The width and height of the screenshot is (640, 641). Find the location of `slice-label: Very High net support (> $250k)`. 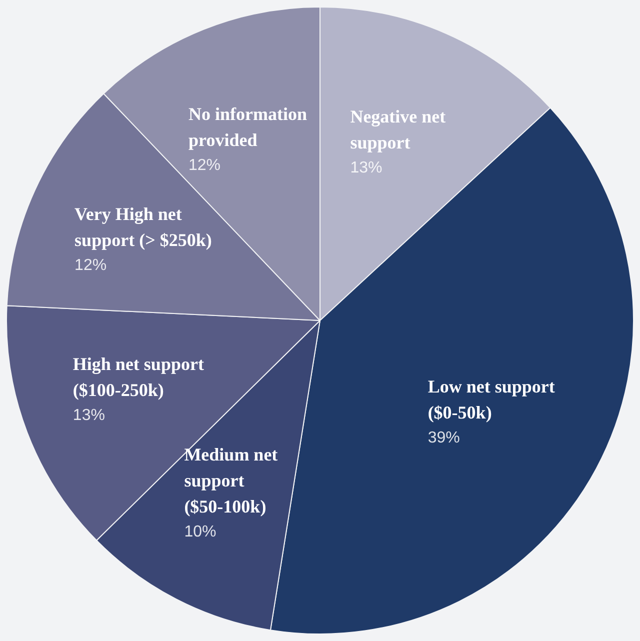

slice-label: Very High net support (> $250k) is located at coordinates (143, 227).